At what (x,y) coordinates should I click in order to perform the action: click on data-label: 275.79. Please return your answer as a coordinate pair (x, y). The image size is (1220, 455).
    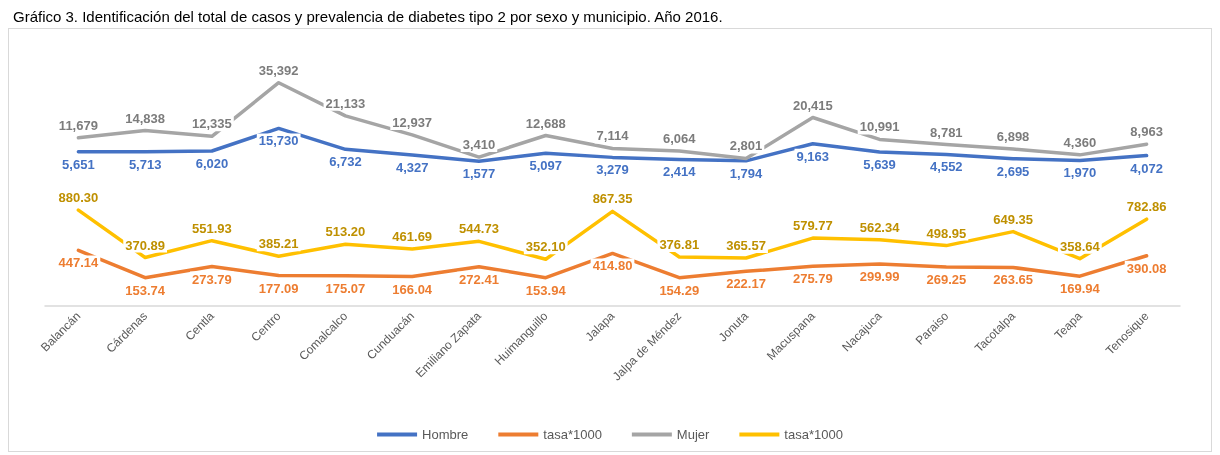
    Looking at the image, I should click on (812, 279).